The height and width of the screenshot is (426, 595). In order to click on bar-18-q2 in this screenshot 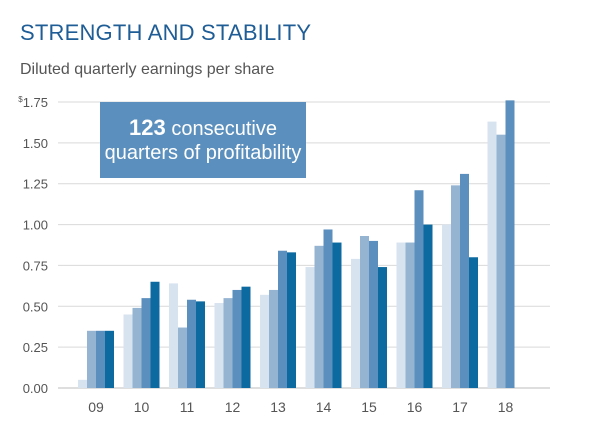, I will do `click(501, 261)`.